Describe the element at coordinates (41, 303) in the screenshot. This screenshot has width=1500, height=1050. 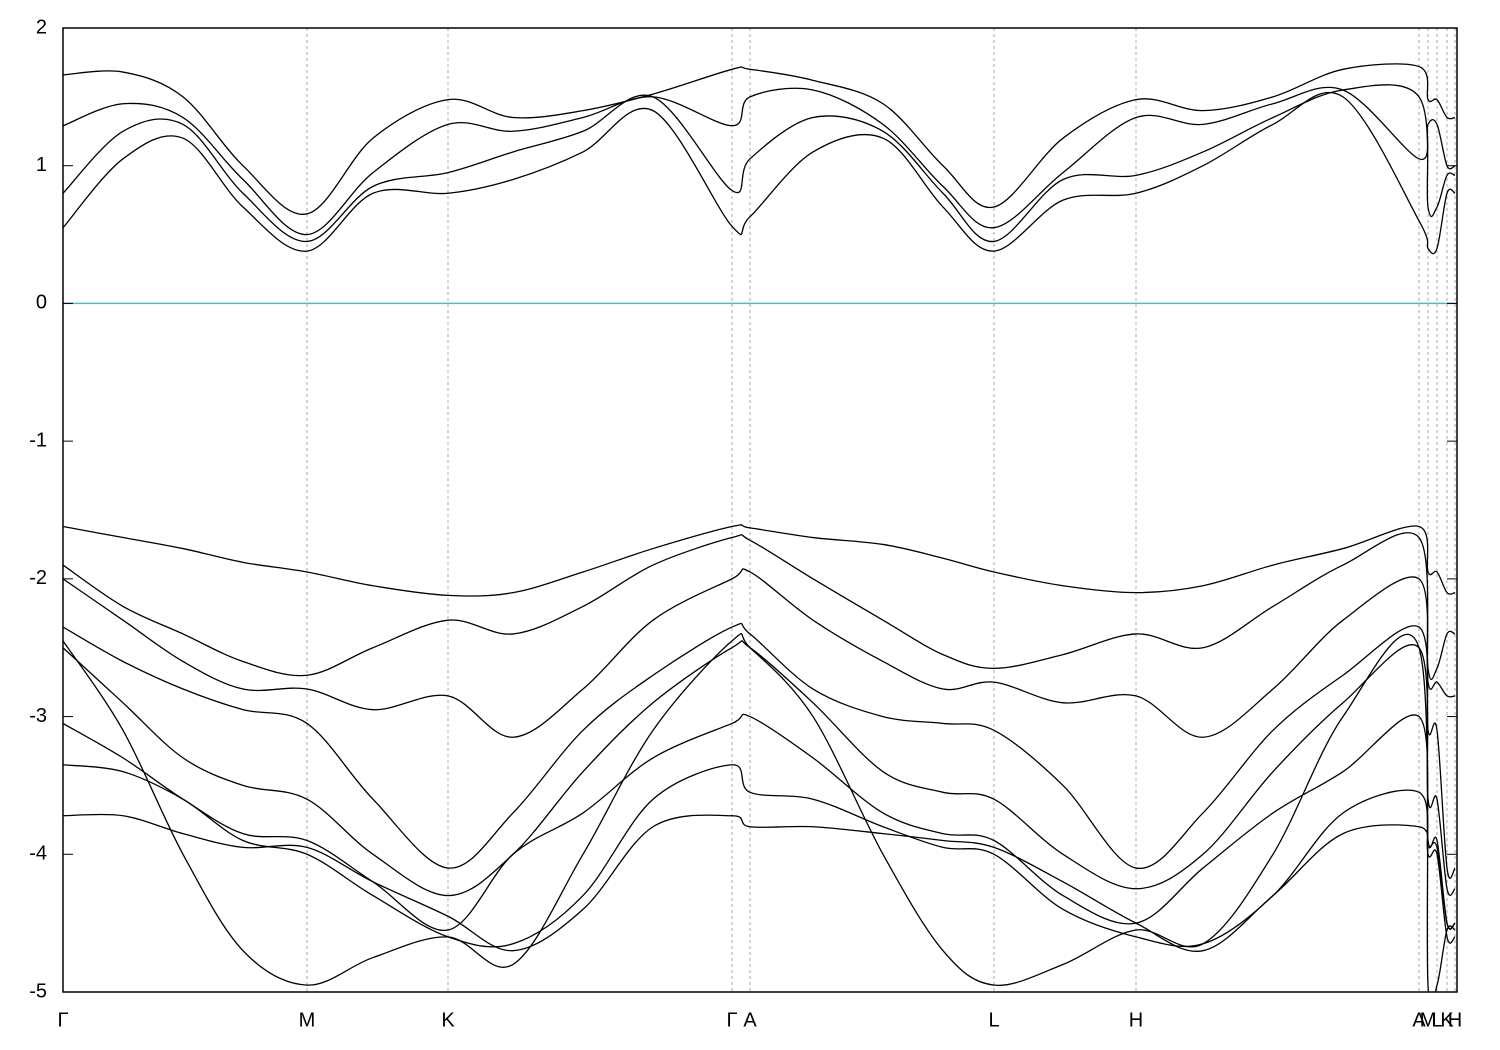
I see `y-tick-label: 0` at that location.